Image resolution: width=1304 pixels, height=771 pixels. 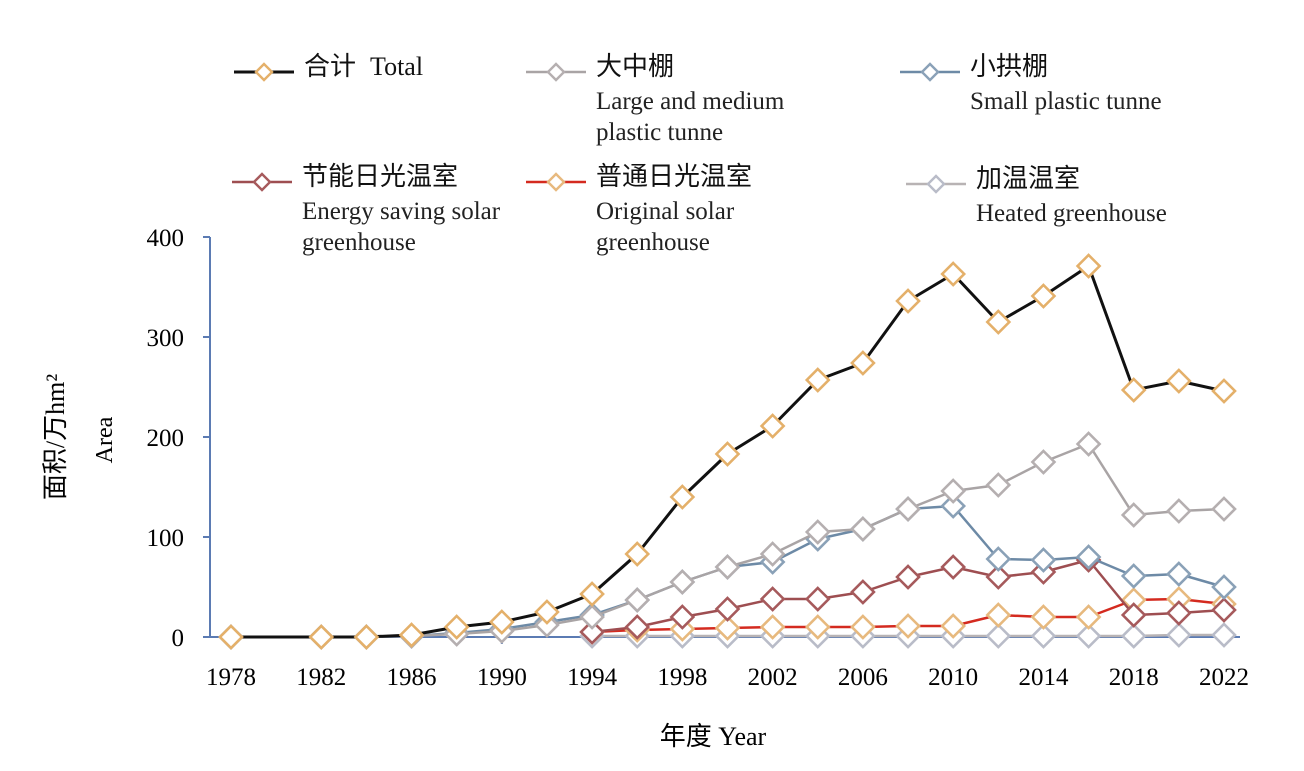 What do you see at coordinates (380, 176) in the screenshot?
I see `legend-label-energy-saving-zh: 节能日光温室` at bounding box center [380, 176].